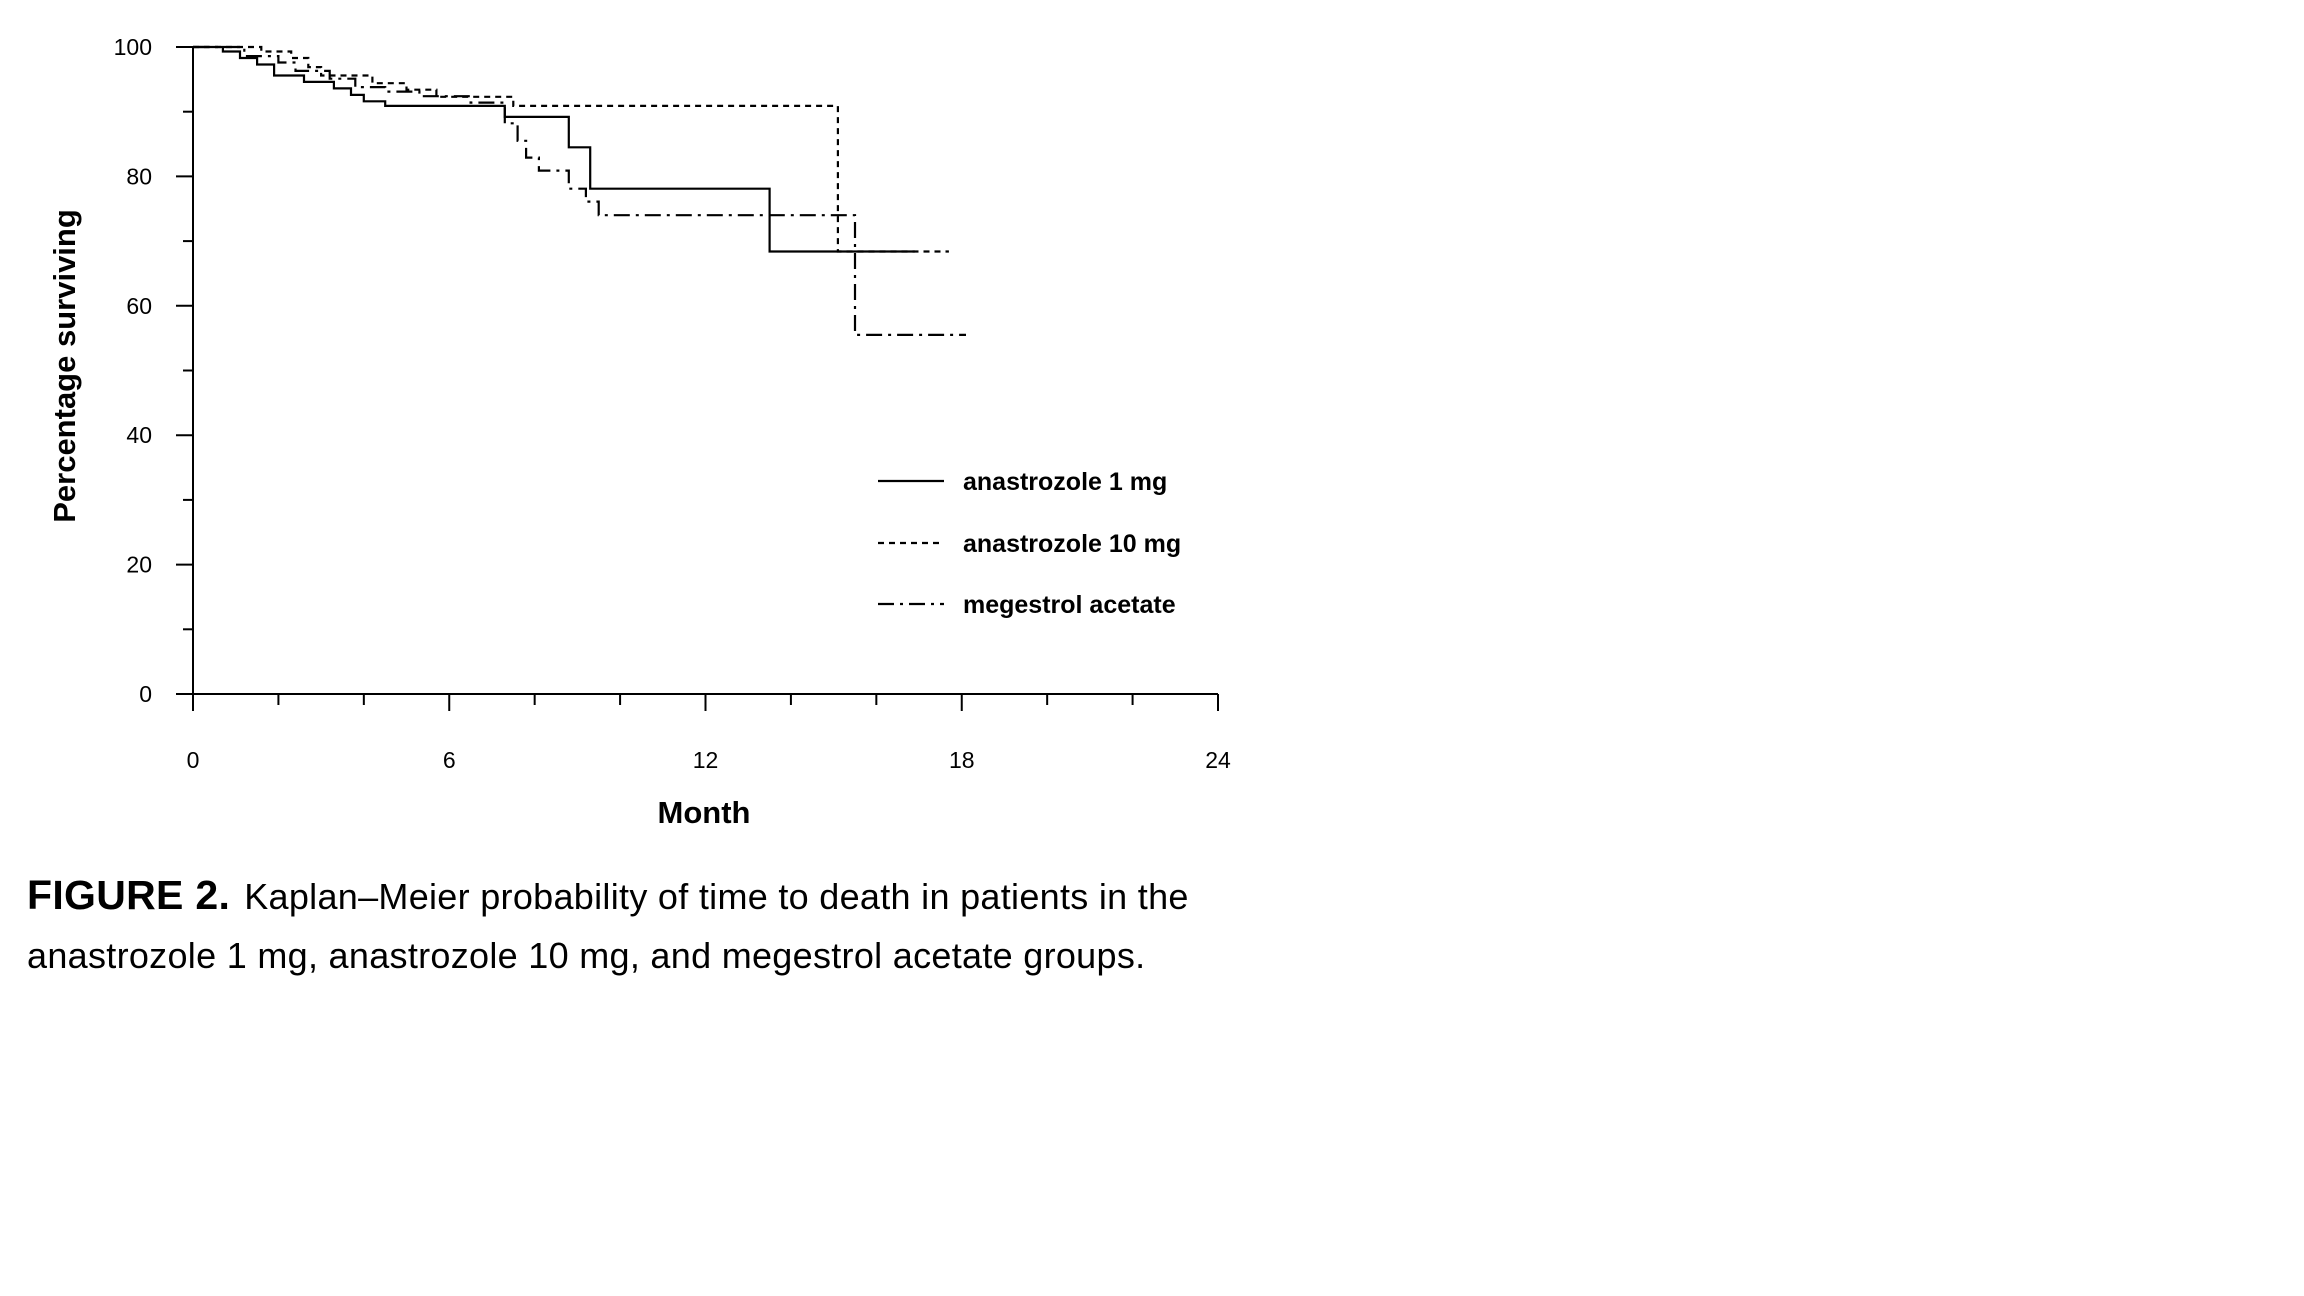 This screenshot has height=1296, width=2304. I want to click on y-tick-label: 40, so click(139, 435).